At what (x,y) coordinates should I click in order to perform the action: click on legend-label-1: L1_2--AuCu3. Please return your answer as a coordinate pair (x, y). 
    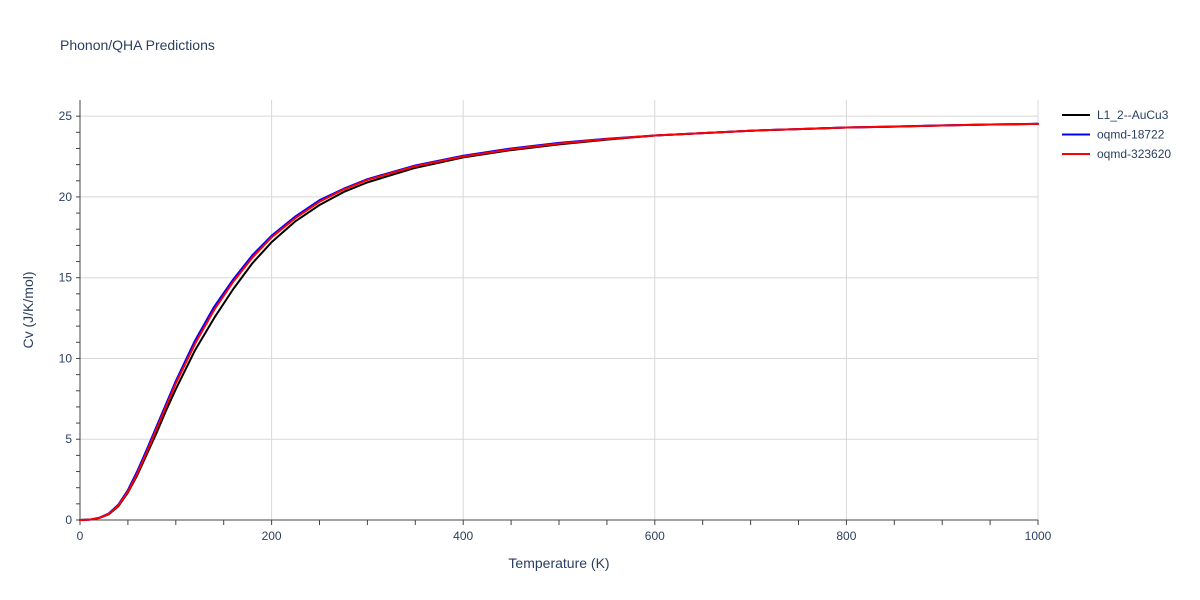
    Looking at the image, I should click on (1133, 115).